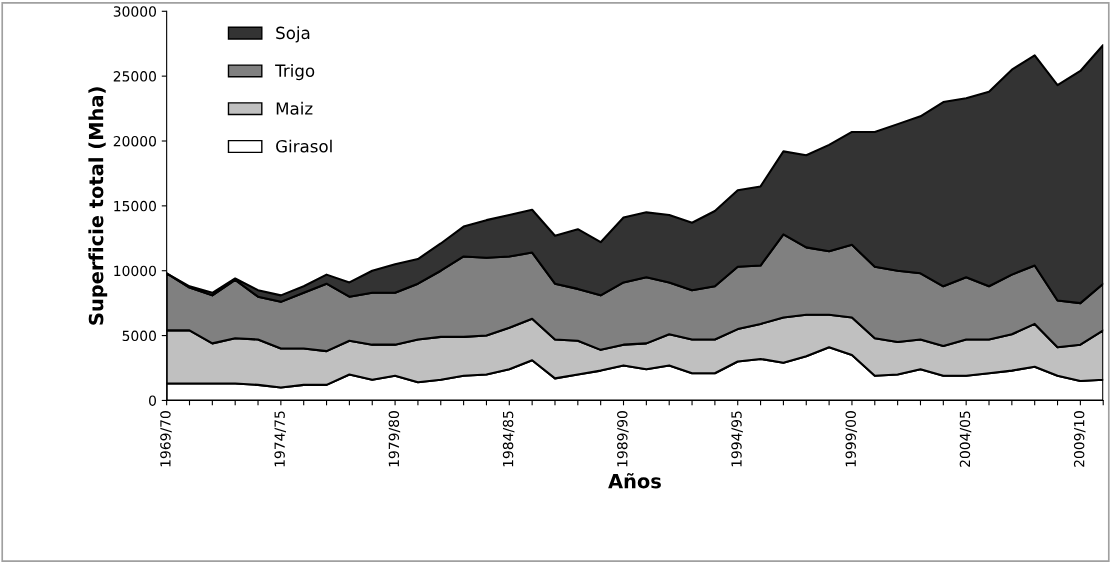  What do you see at coordinates (139, 336) in the screenshot?
I see `y-tick-label: 5000` at bounding box center [139, 336].